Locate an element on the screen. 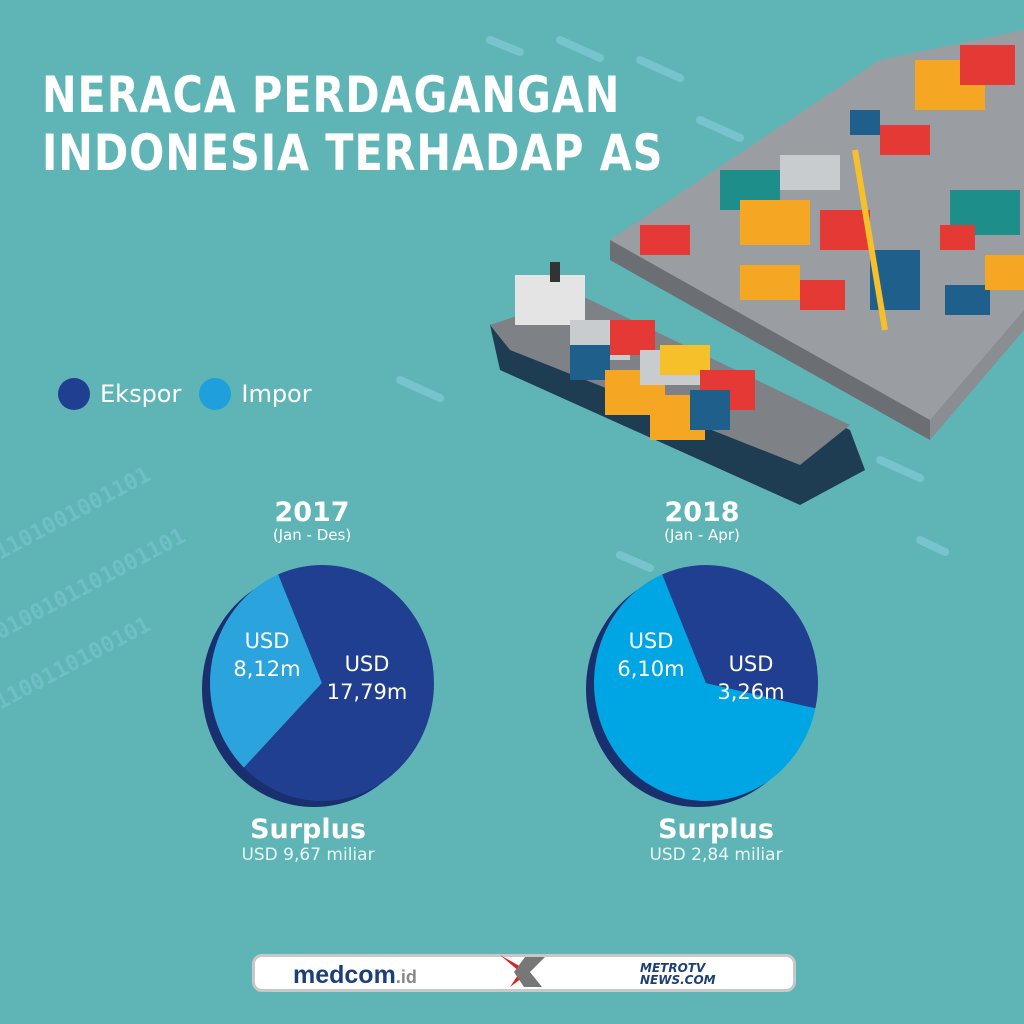  year-label: 2017 is located at coordinates (312, 512).